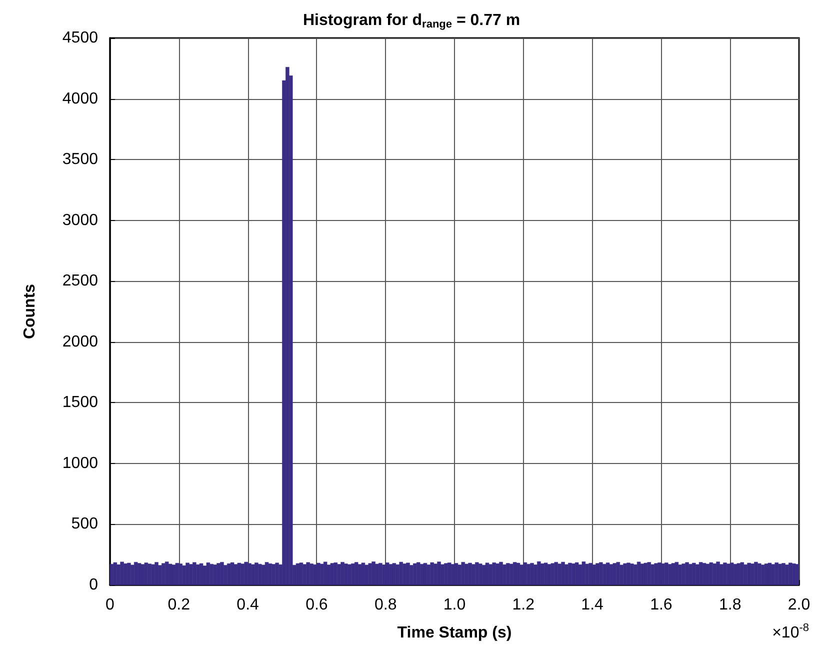  Describe the element at coordinates (84, 524) in the screenshot. I see `y-tick-label: 500` at that location.